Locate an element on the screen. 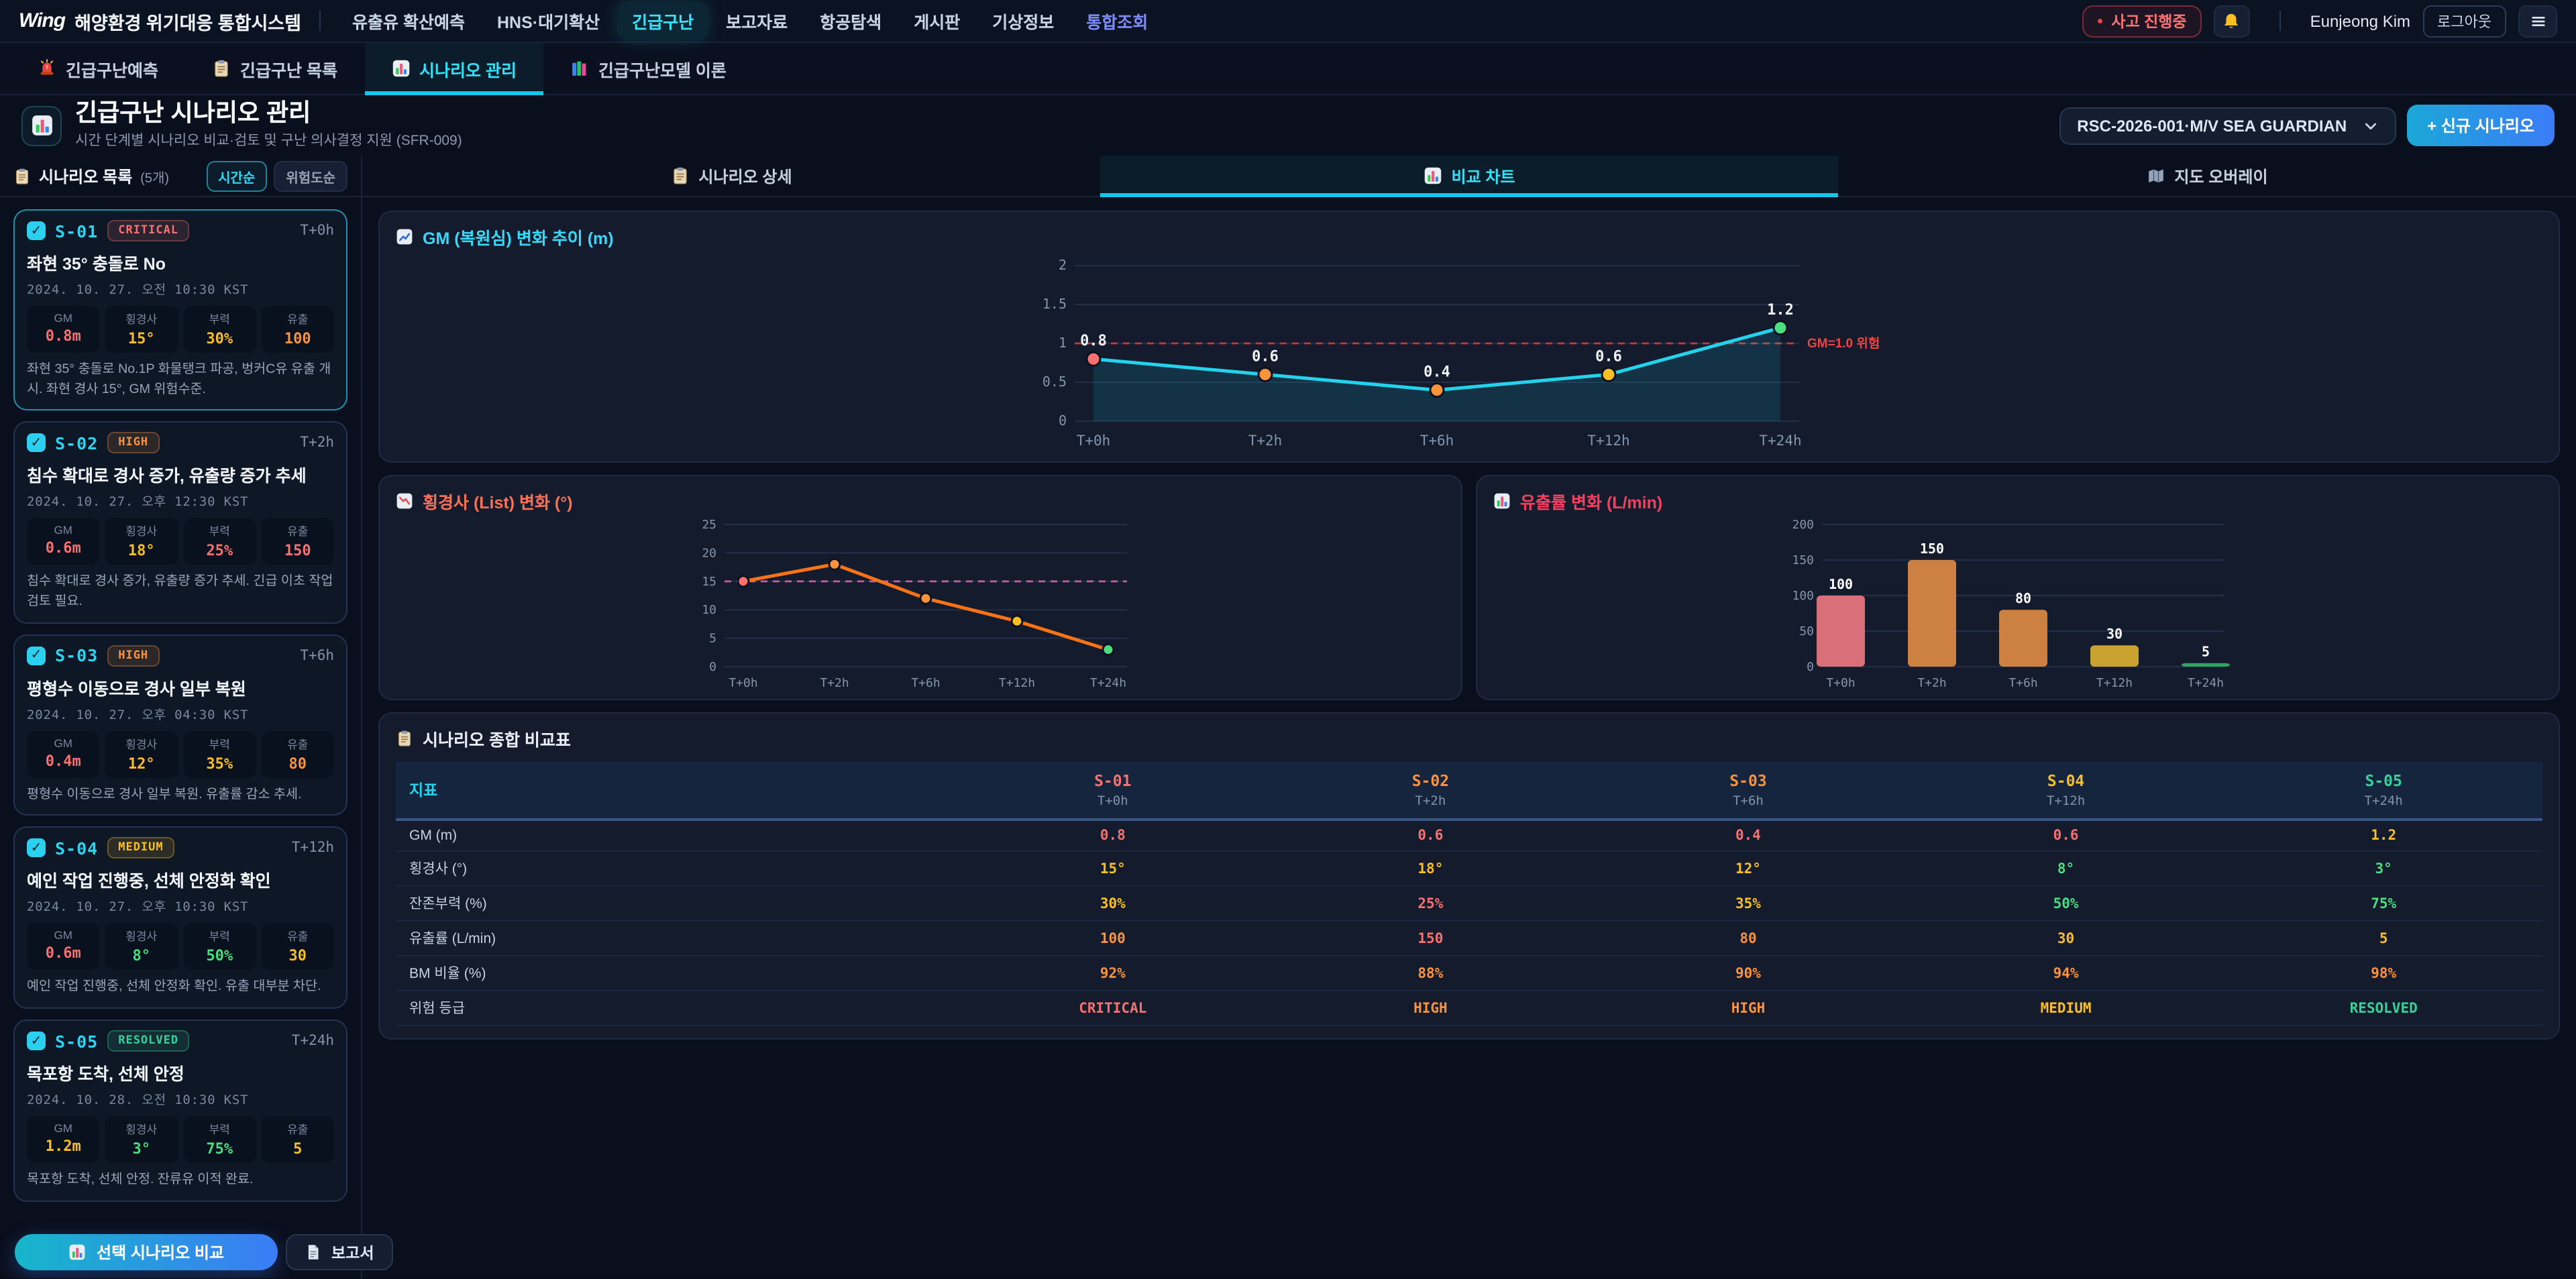  svg-text: GM=1.0 위험 is located at coordinates (1843, 343).